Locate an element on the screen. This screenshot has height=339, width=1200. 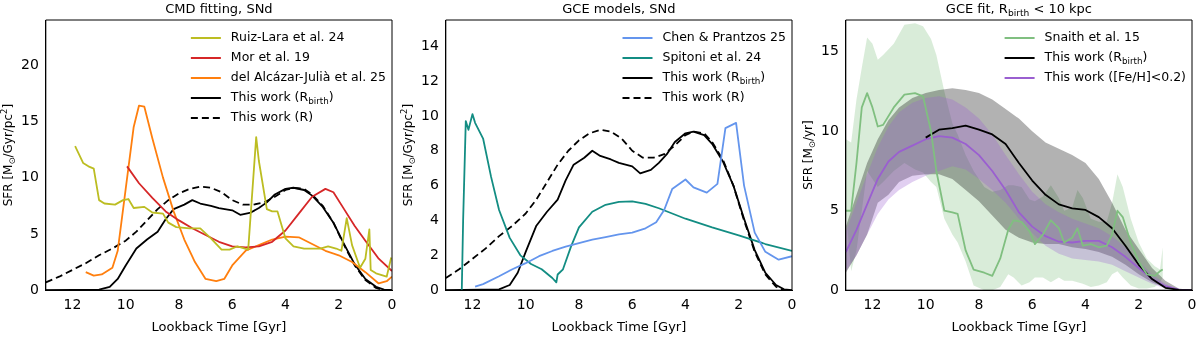
legend-label: Spitoni et al. 24 is located at coordinates (712, 57).